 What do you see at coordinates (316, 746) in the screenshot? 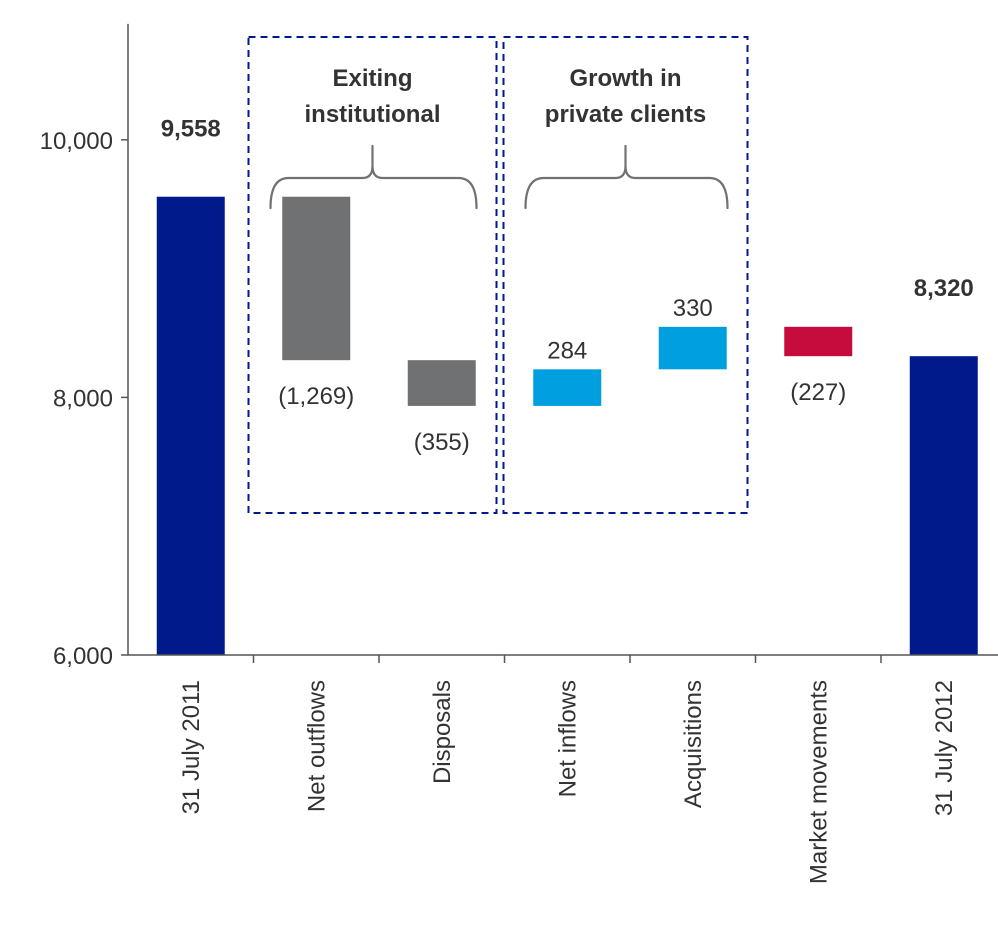
I see `x-label-net-outflows: Net outflows` at bounding box center [316, 746].